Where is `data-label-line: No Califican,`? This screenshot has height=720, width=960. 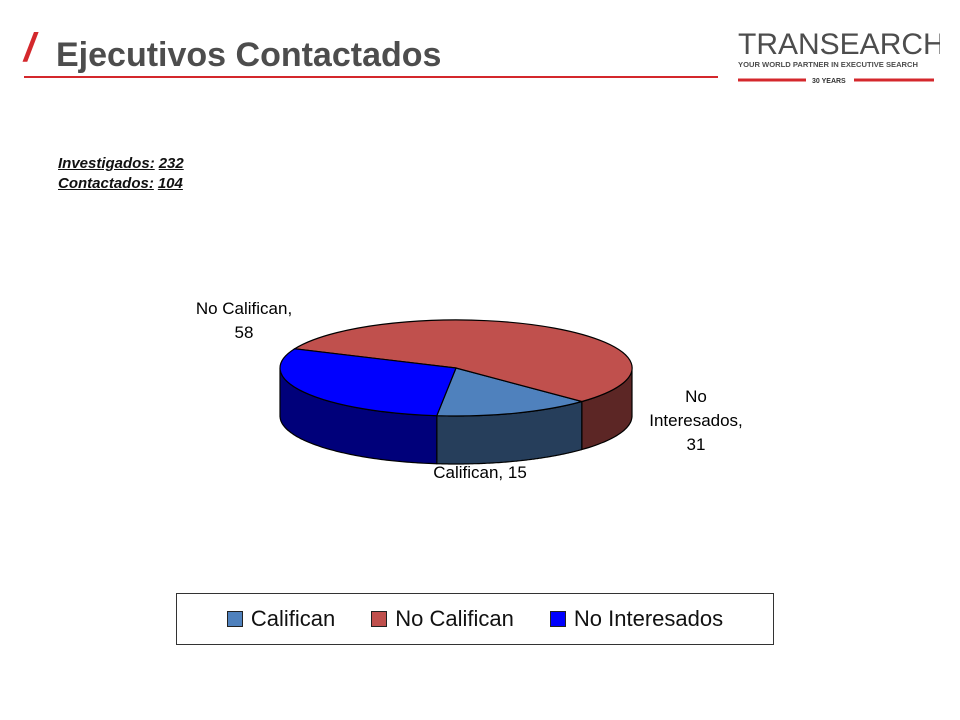
data-label-line: No Califican, is located at coordinates (244, 308).